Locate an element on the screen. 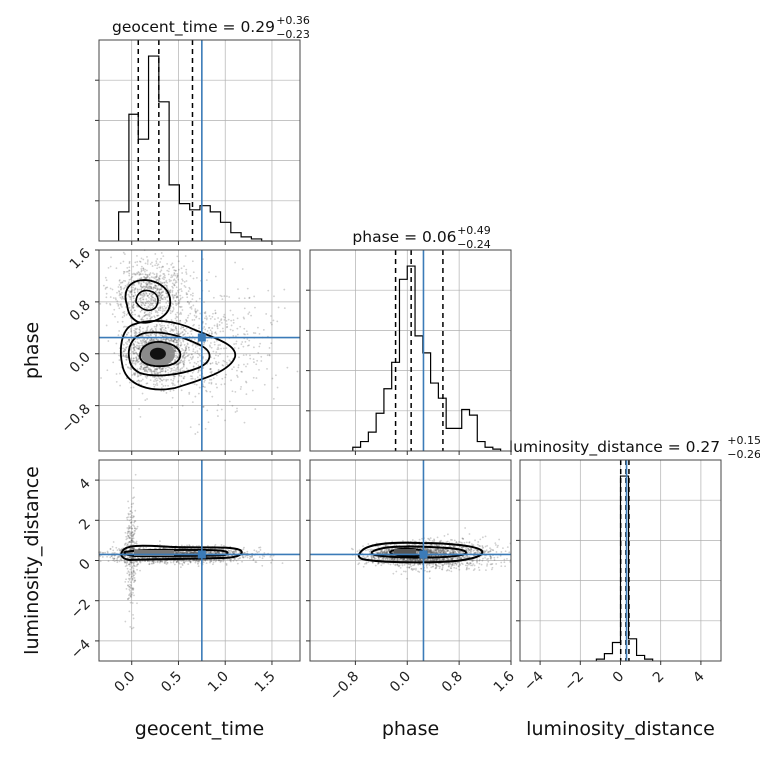  x-tick-label: 1.0 is located at coordinates (218, 682).